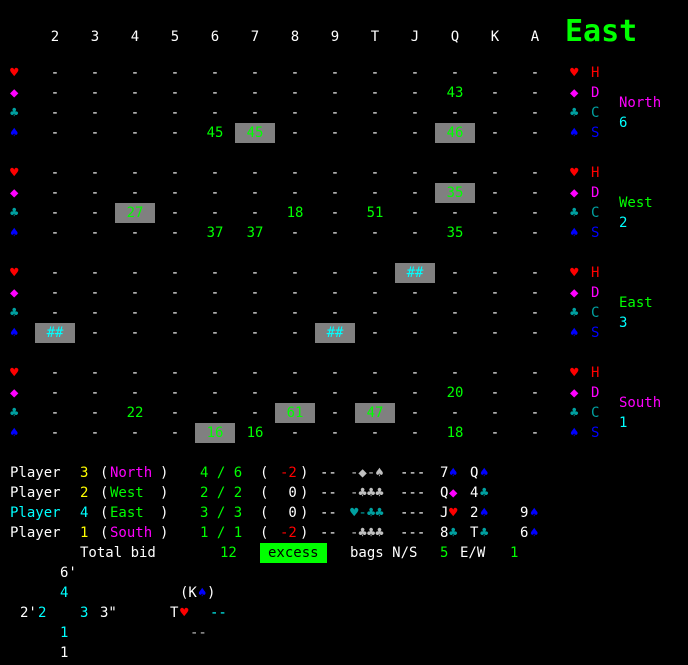  Describe the element at coordinates (375, 213) in the screenshot. I see `grid-cell: 51` at that location.